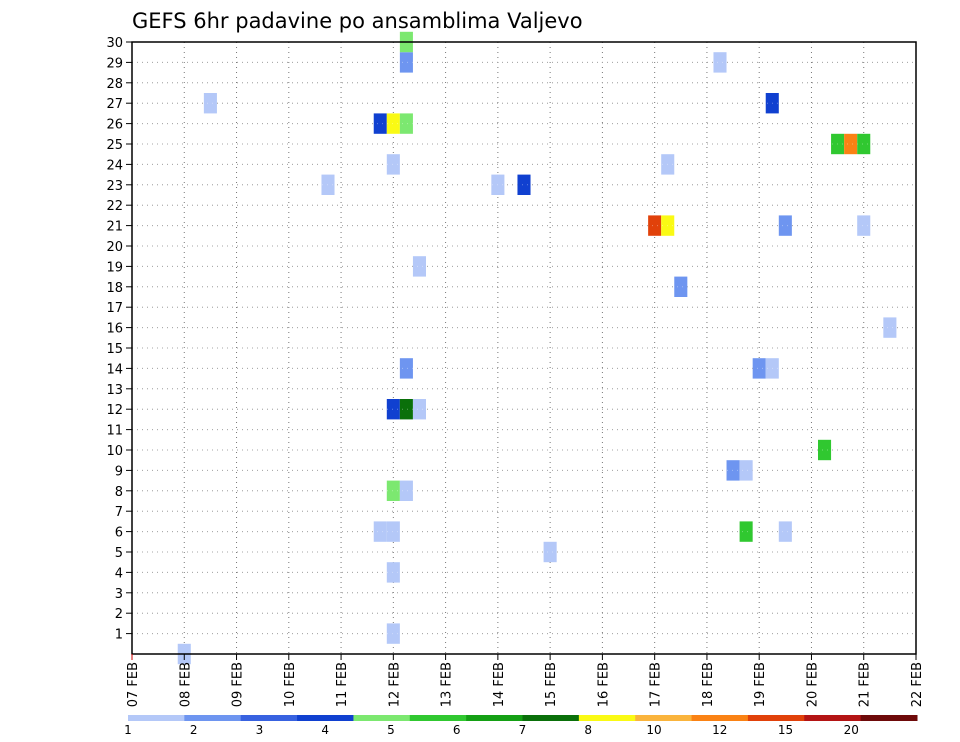 This screenshot has height=742, width=960. Describe the element at coordinates (185, 684) in the screenshot. I see `x-tick-label: 08 FEB` at that location.